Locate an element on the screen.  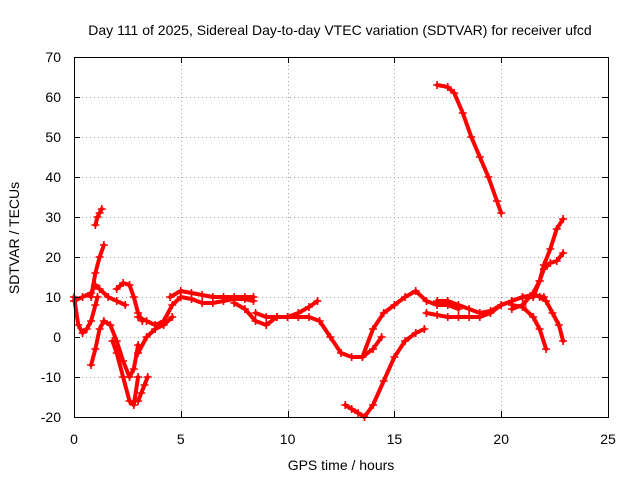
series-arc-high-spike is located at coordinates (98, 217).